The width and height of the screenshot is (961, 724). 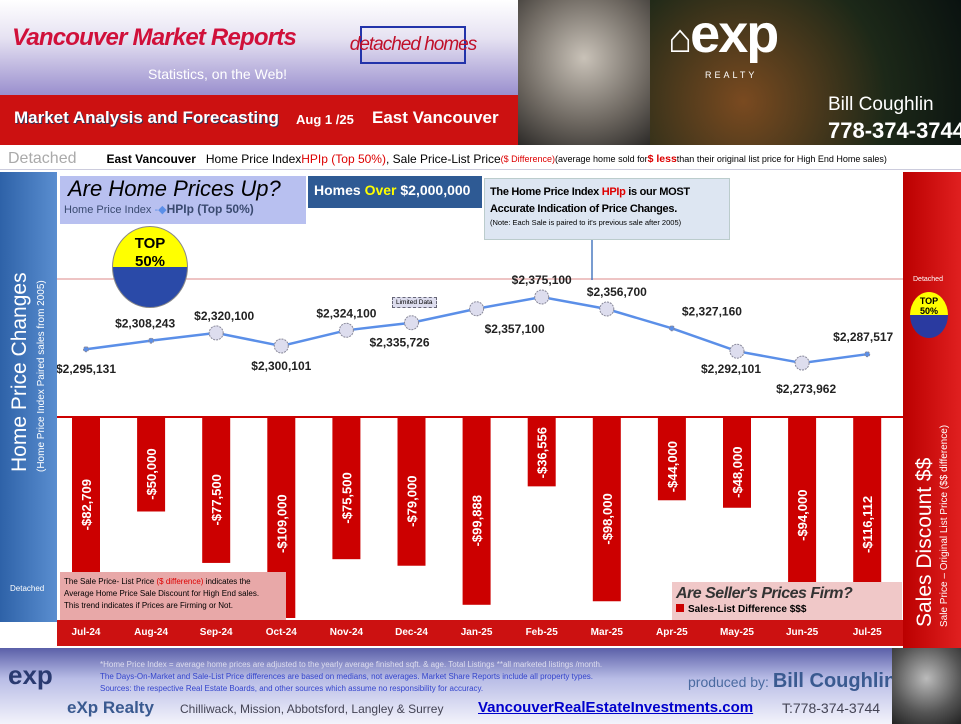 What do you see at coordinates (928, 279) in the screenshot?
I see `right-panel-label: Detached` at bounding box center [928, 279].